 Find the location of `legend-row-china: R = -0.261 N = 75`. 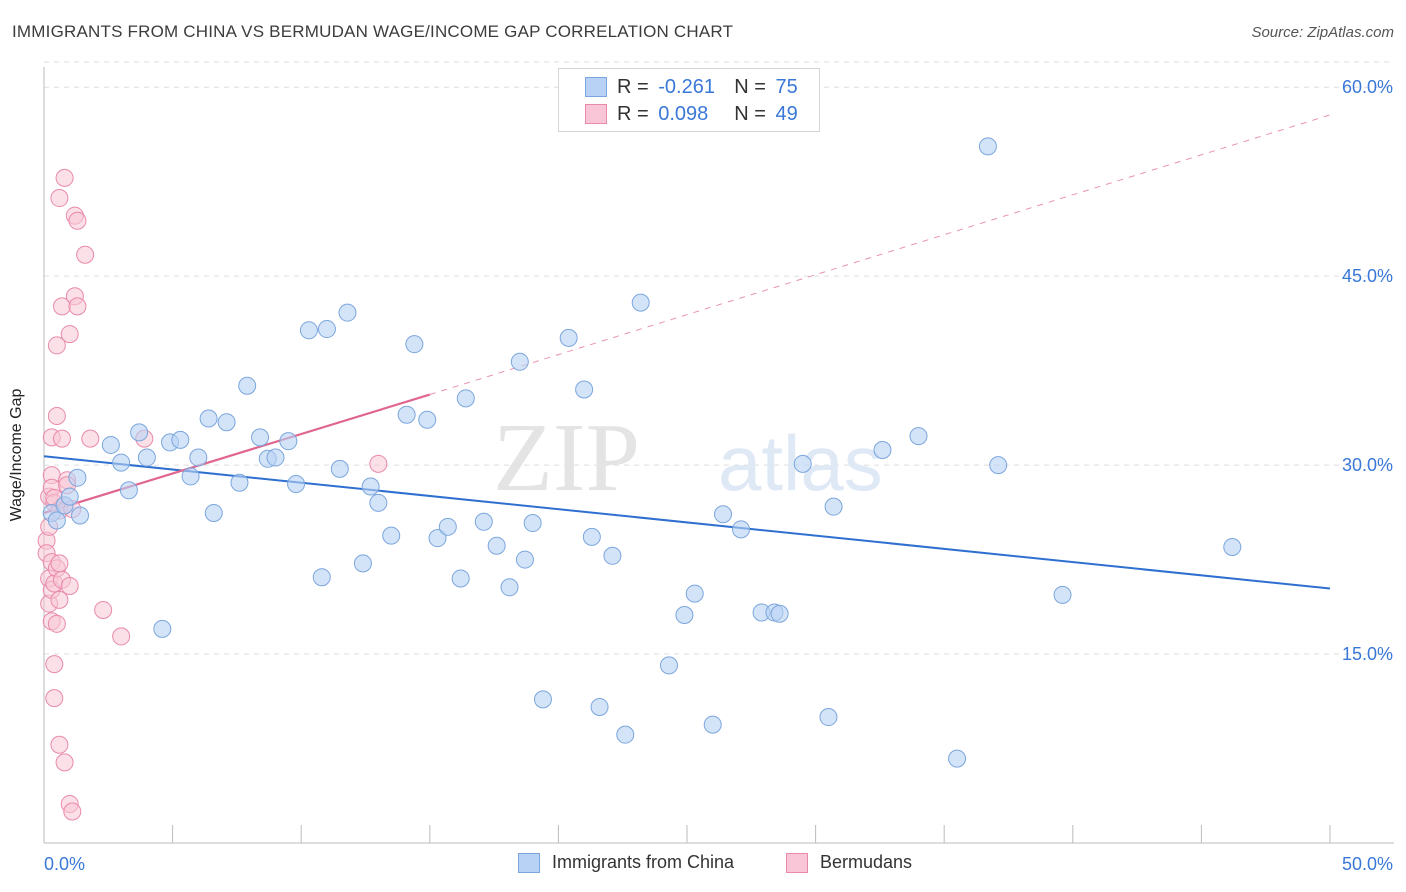

legend-row-china: R = -0.261 N = 75 is located at coordinates (691, 87).